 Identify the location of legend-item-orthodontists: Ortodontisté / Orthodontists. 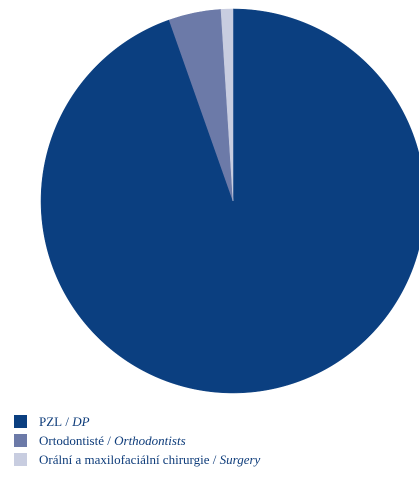
(214, 440).